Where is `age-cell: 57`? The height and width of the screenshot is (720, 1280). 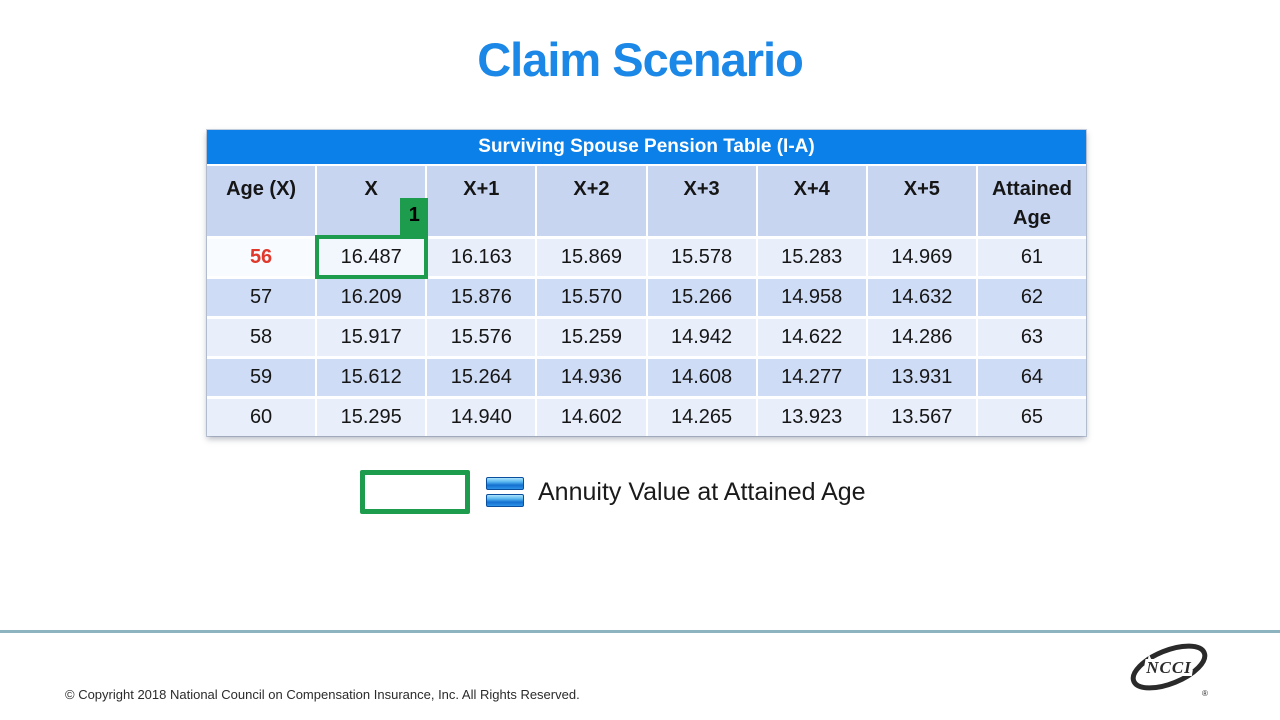
age-cell: 57 is located at coordinates (262, 297).